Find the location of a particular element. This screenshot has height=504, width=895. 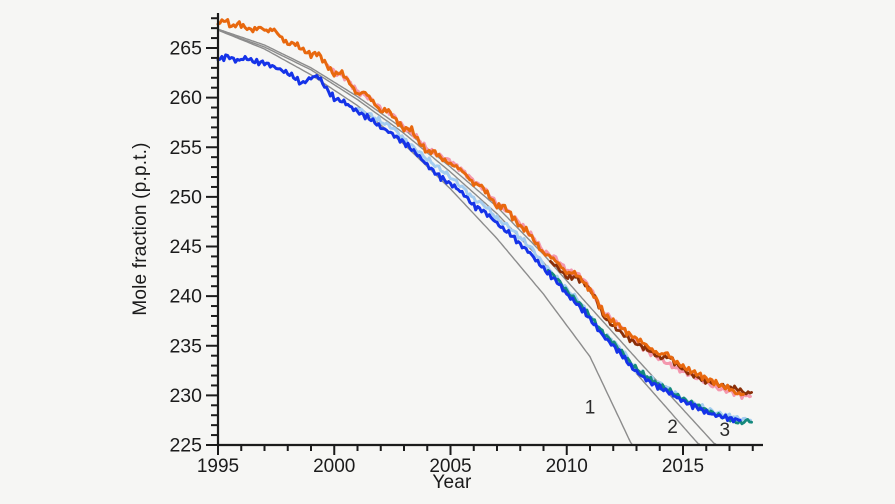

x-axis-title: Year is located at coordinates (452, 482).